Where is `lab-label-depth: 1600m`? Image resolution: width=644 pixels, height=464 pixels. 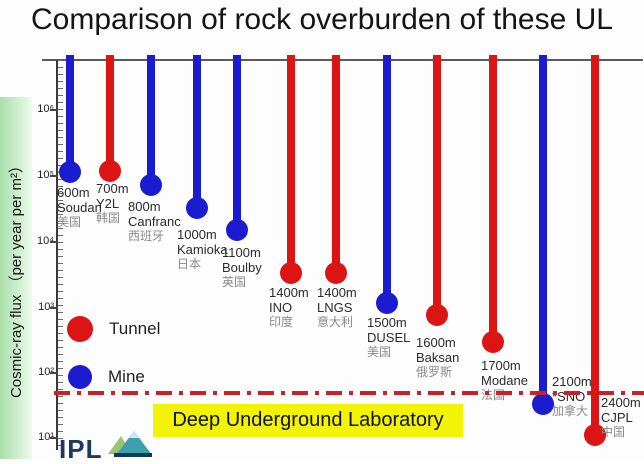
lab-label-depth: 1600m is located at coordinates (436, 342).